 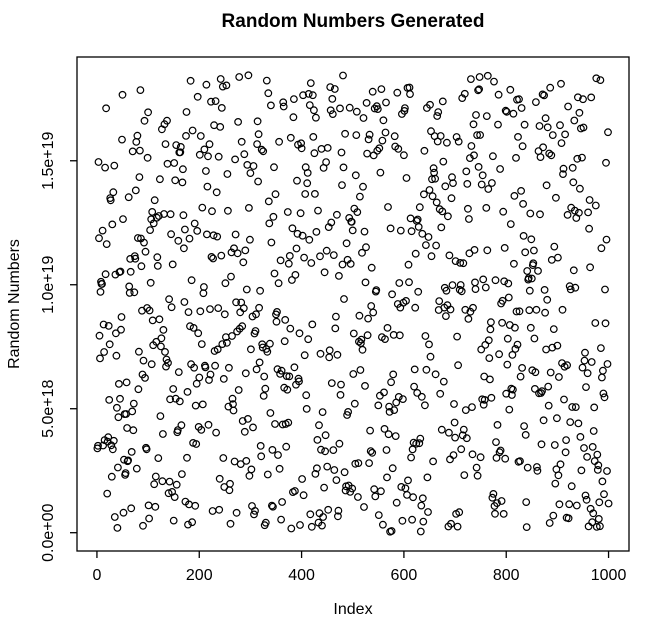 I want to click on x-tick-label: 600, so click(x=404, y=575).